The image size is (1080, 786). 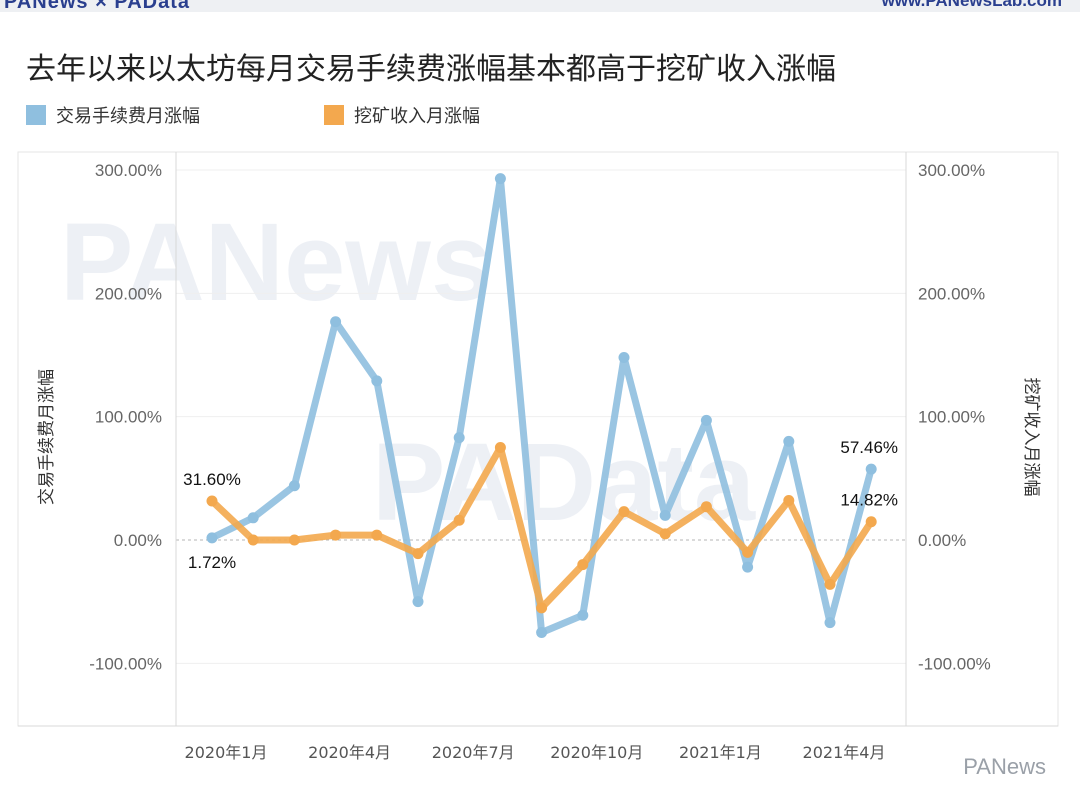 I want to click on data-label: 1.72%, so click(x=212, y=562).